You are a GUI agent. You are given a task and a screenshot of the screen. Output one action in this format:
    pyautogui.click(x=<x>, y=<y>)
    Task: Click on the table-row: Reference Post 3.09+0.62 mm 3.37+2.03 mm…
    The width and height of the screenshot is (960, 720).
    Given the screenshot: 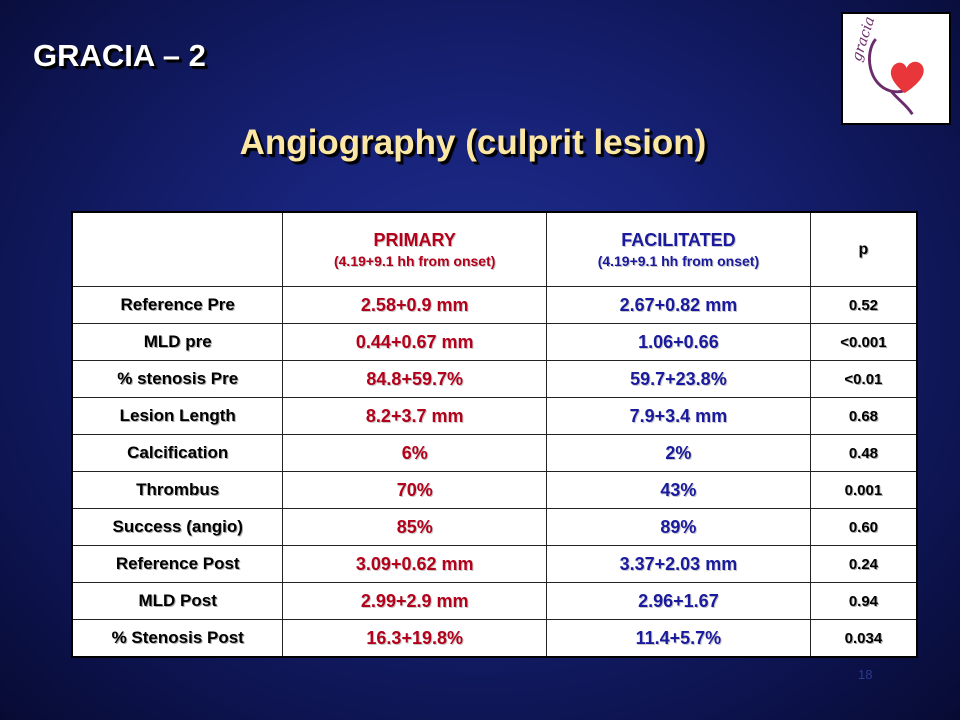 What is the action you would take?
    pyautogui.click(x=494, y=564)
    